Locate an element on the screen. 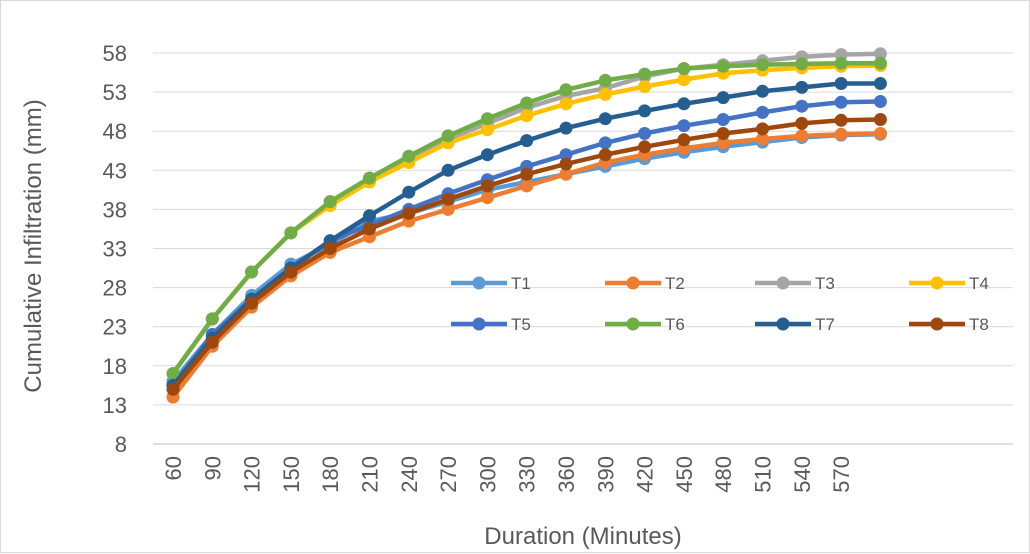 The image size is (1030, 554). x-tick-label: 210 is located at coordinates (370, 474).